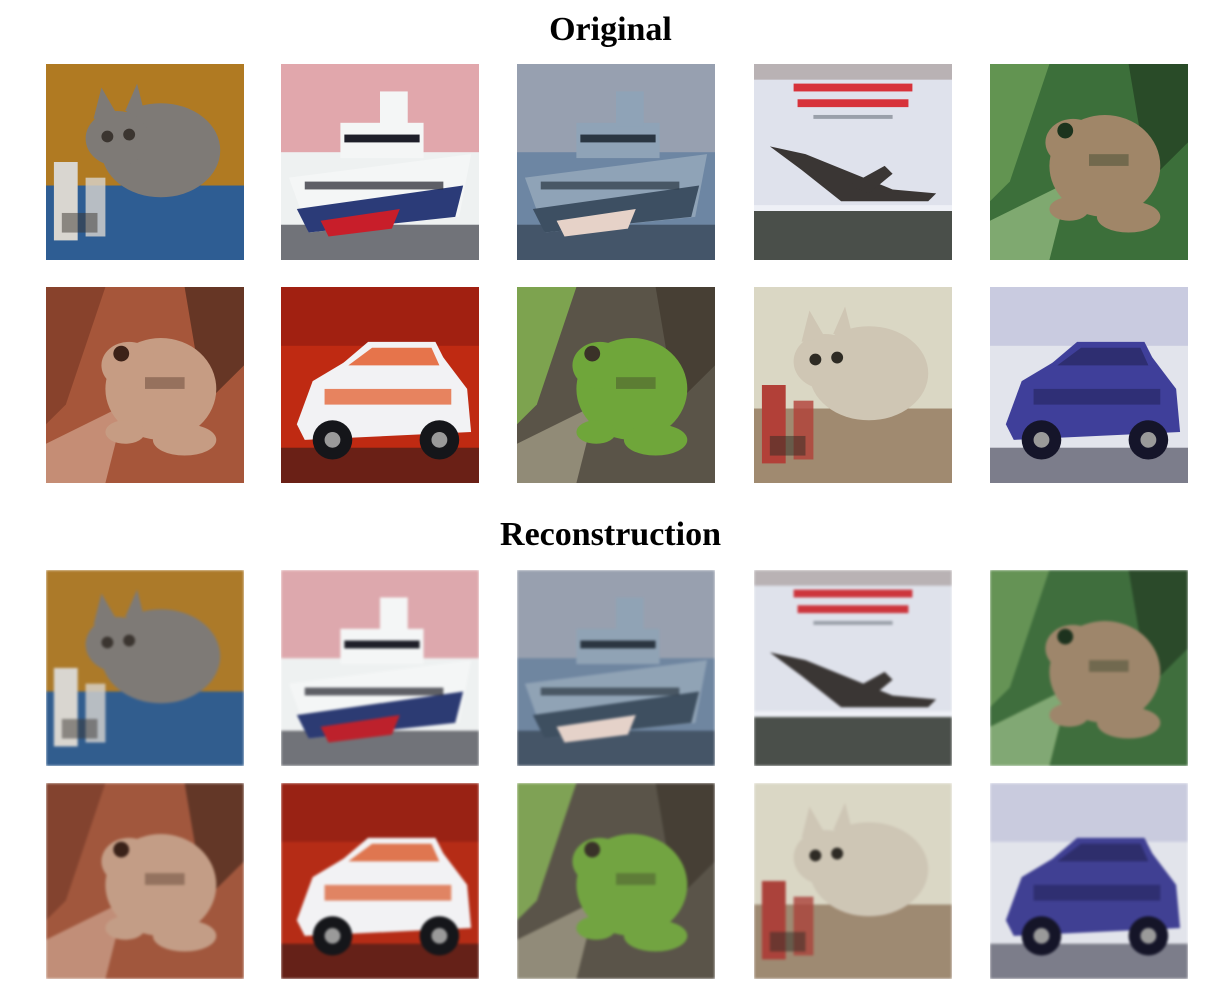 This screenshot has height=991, width=1221. I want to click on reconstruction-section-title: Reconstruction, so click(610, 534).